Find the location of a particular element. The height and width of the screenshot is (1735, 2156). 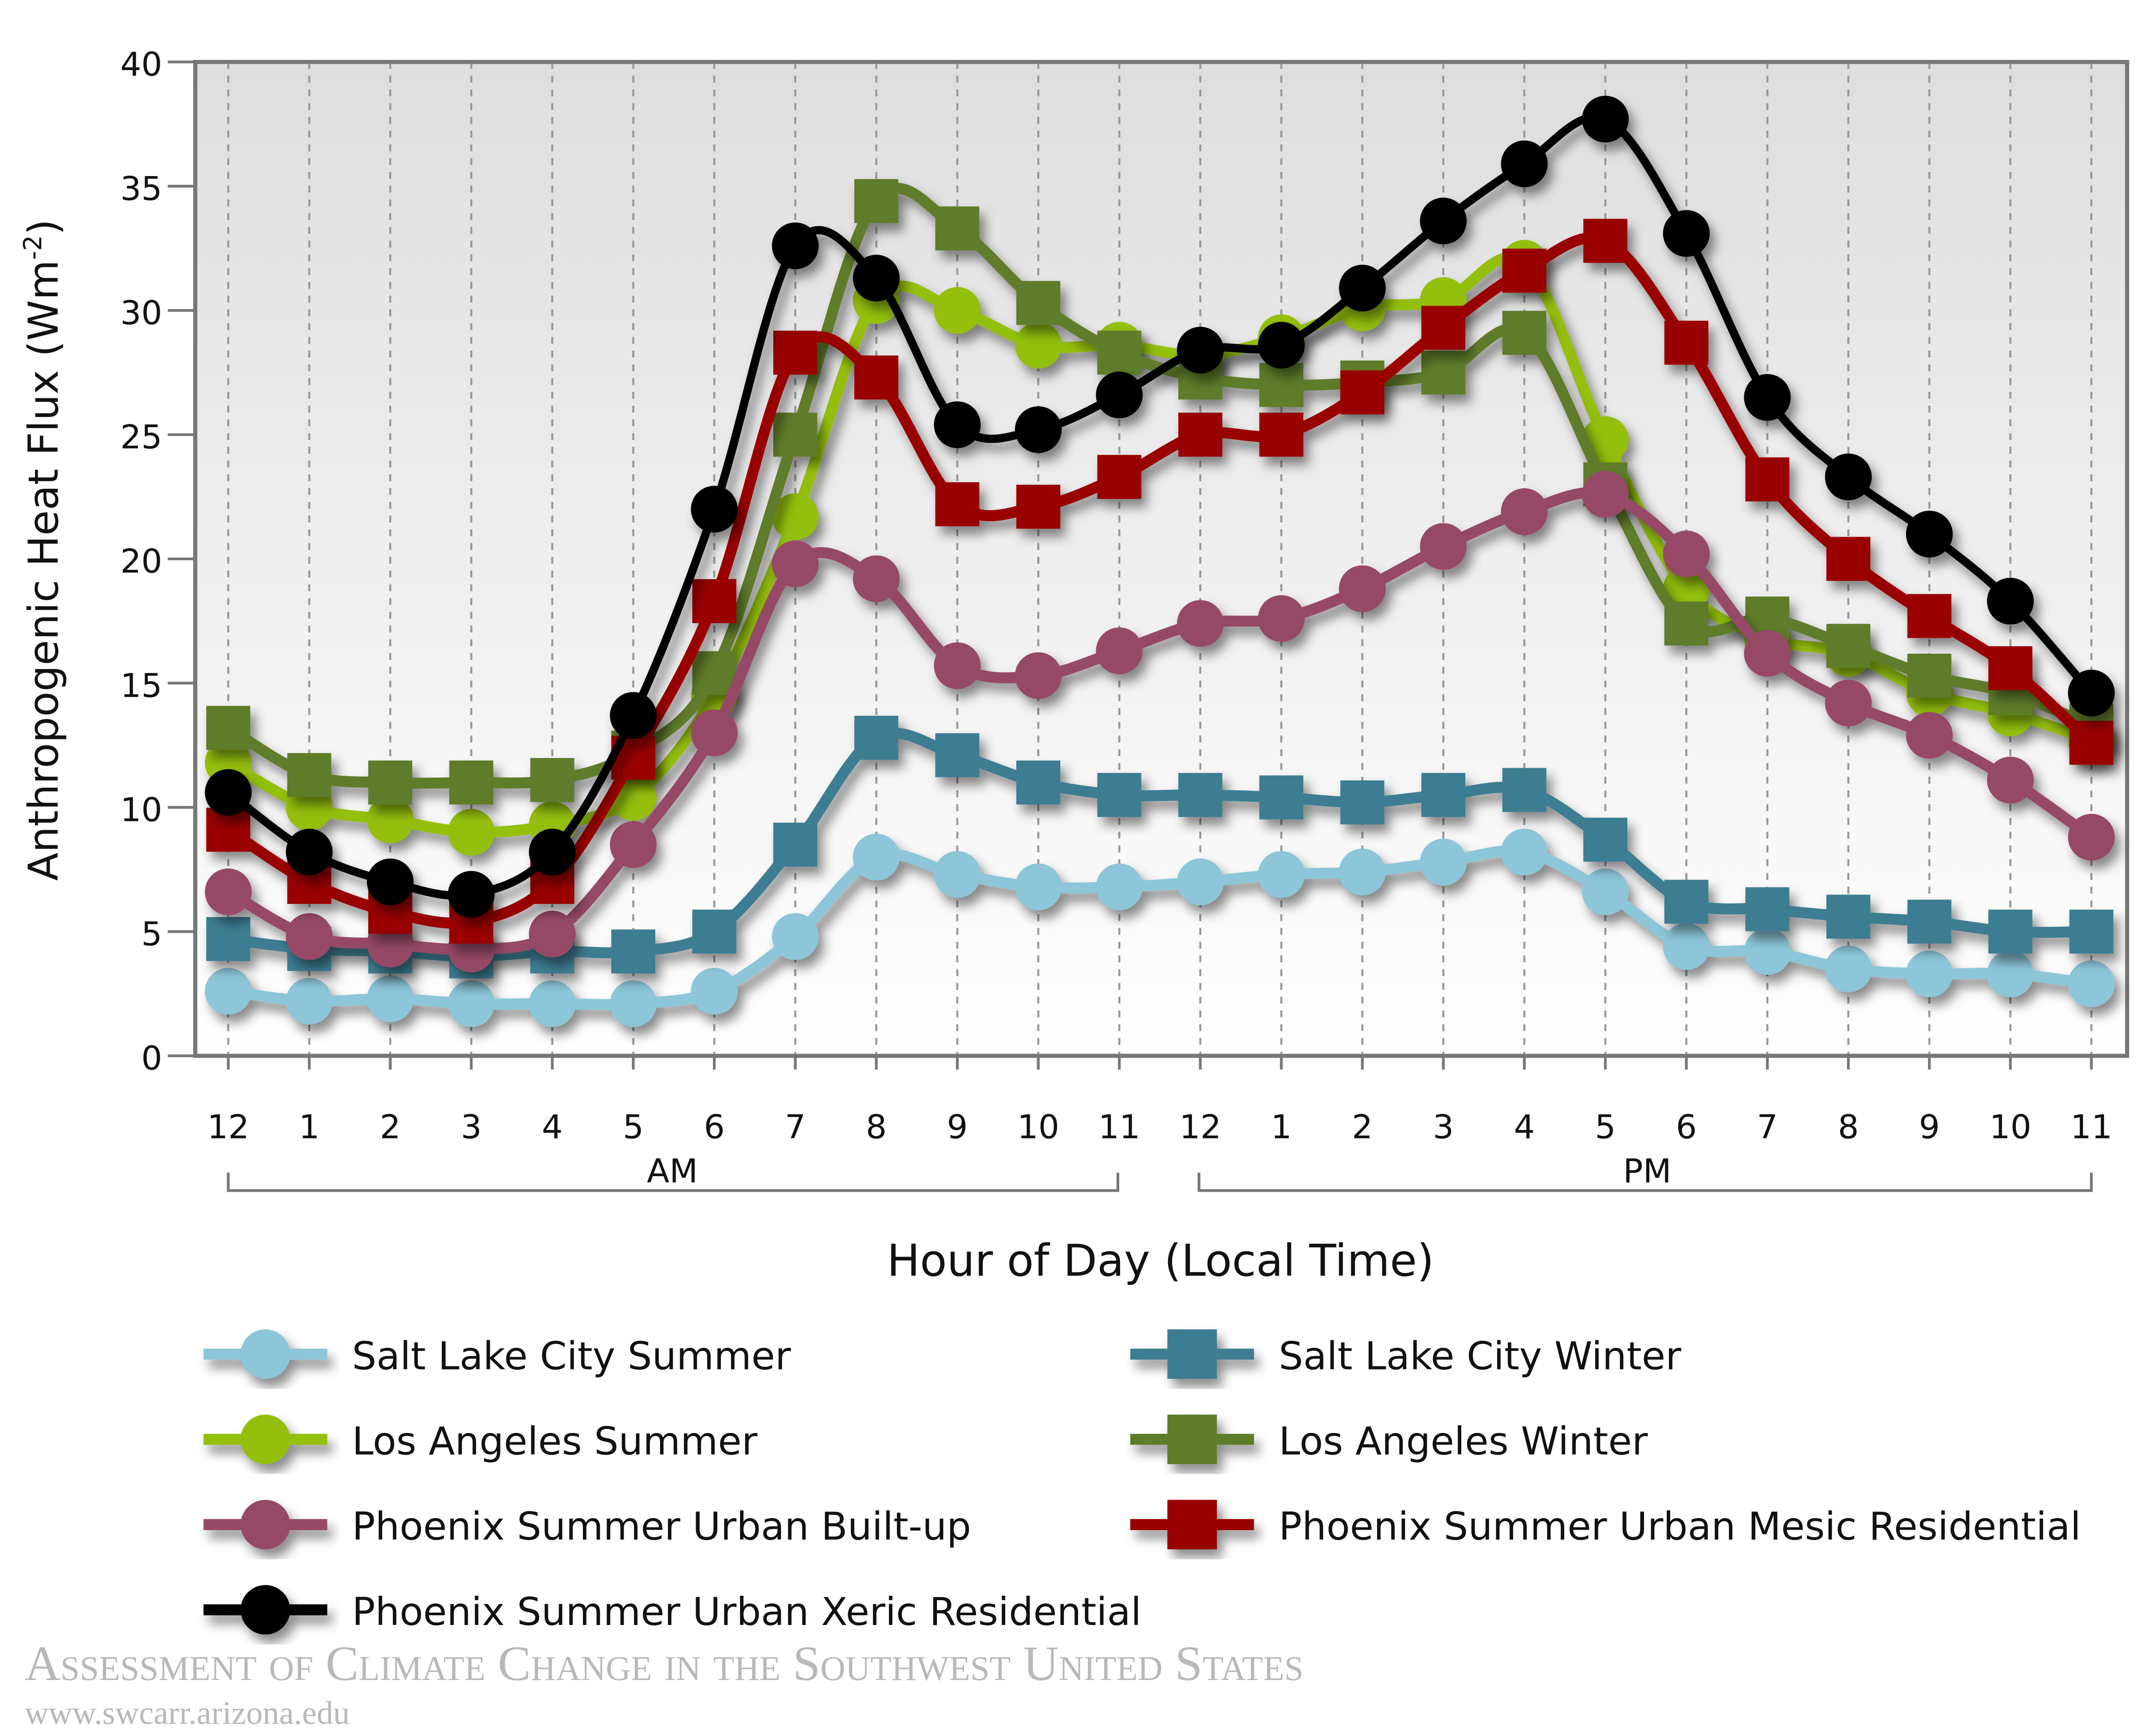

pm-bracket is located at coordinates (1645, 1182).